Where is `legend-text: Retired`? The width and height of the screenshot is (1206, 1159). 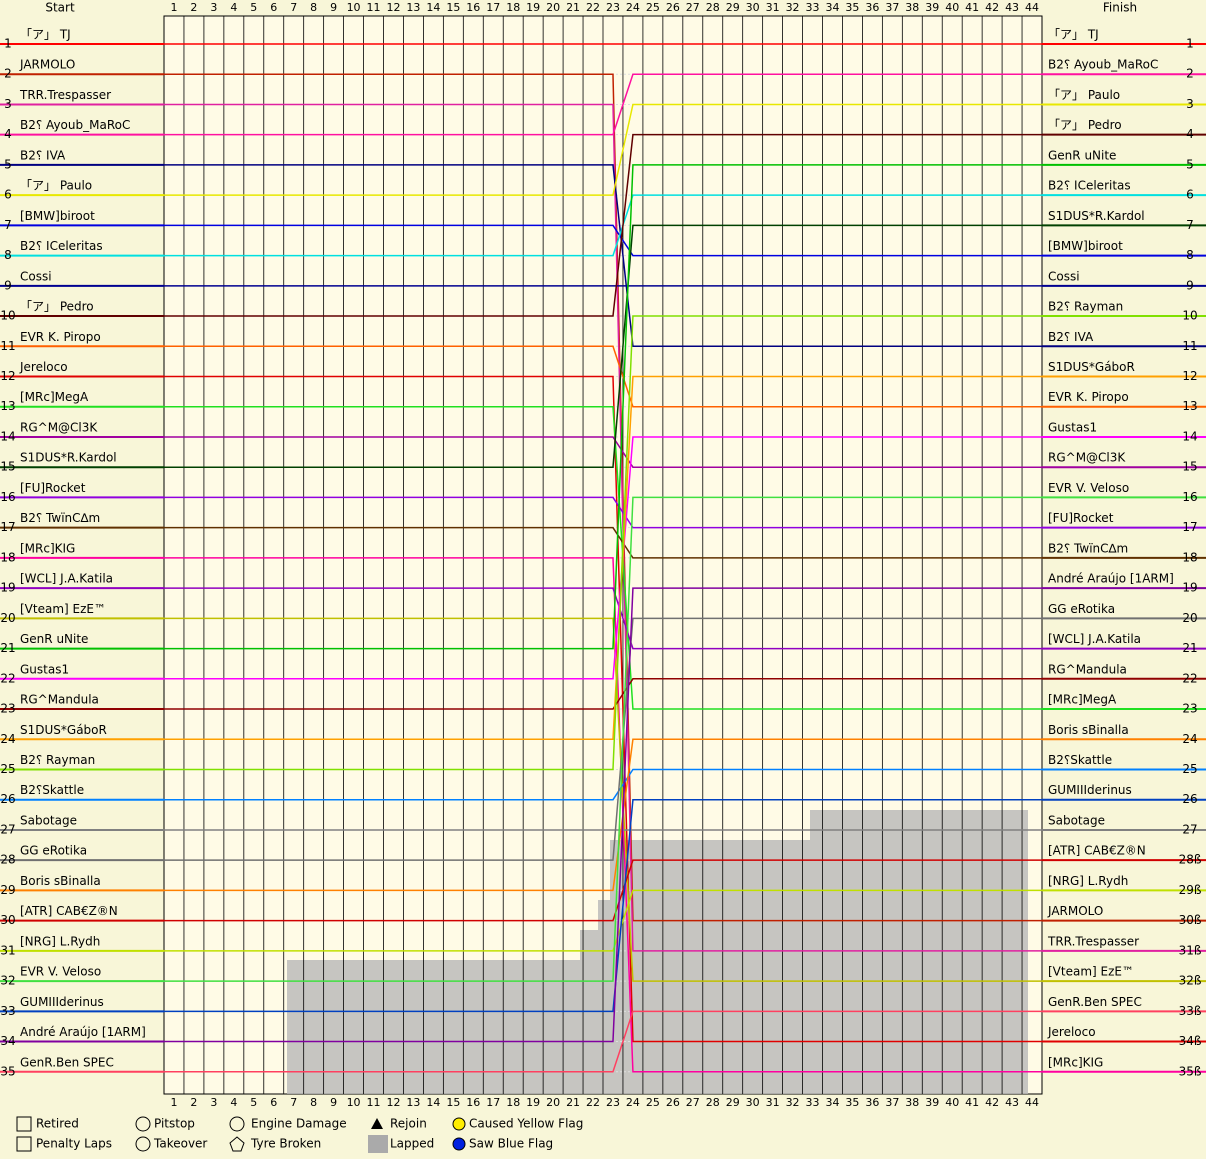
legend-text: Retired is located at coordinates (57, 1124).